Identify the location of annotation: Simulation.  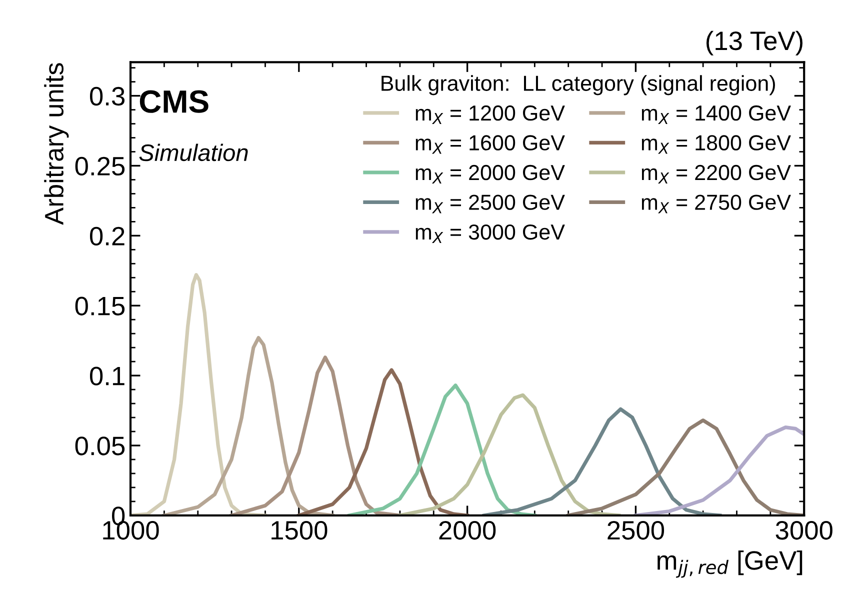
(193, 153).